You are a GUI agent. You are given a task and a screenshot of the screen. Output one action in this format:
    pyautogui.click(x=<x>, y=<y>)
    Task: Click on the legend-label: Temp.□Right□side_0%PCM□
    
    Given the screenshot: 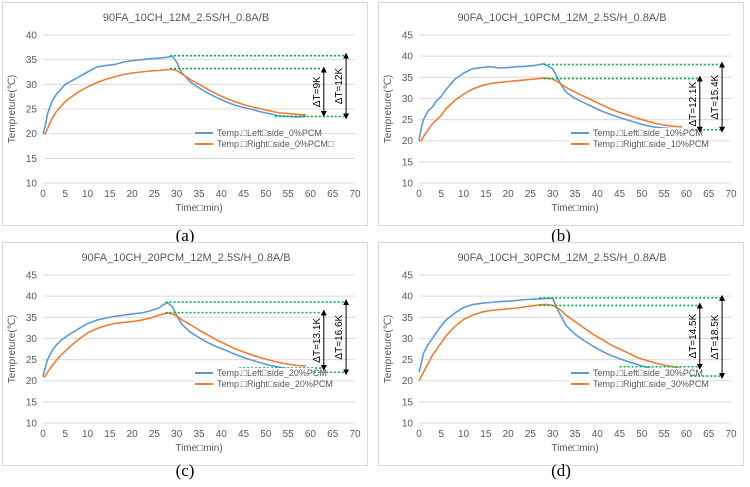 What is the action you would take?
    pyautogui.click(x=275, y=144)
    